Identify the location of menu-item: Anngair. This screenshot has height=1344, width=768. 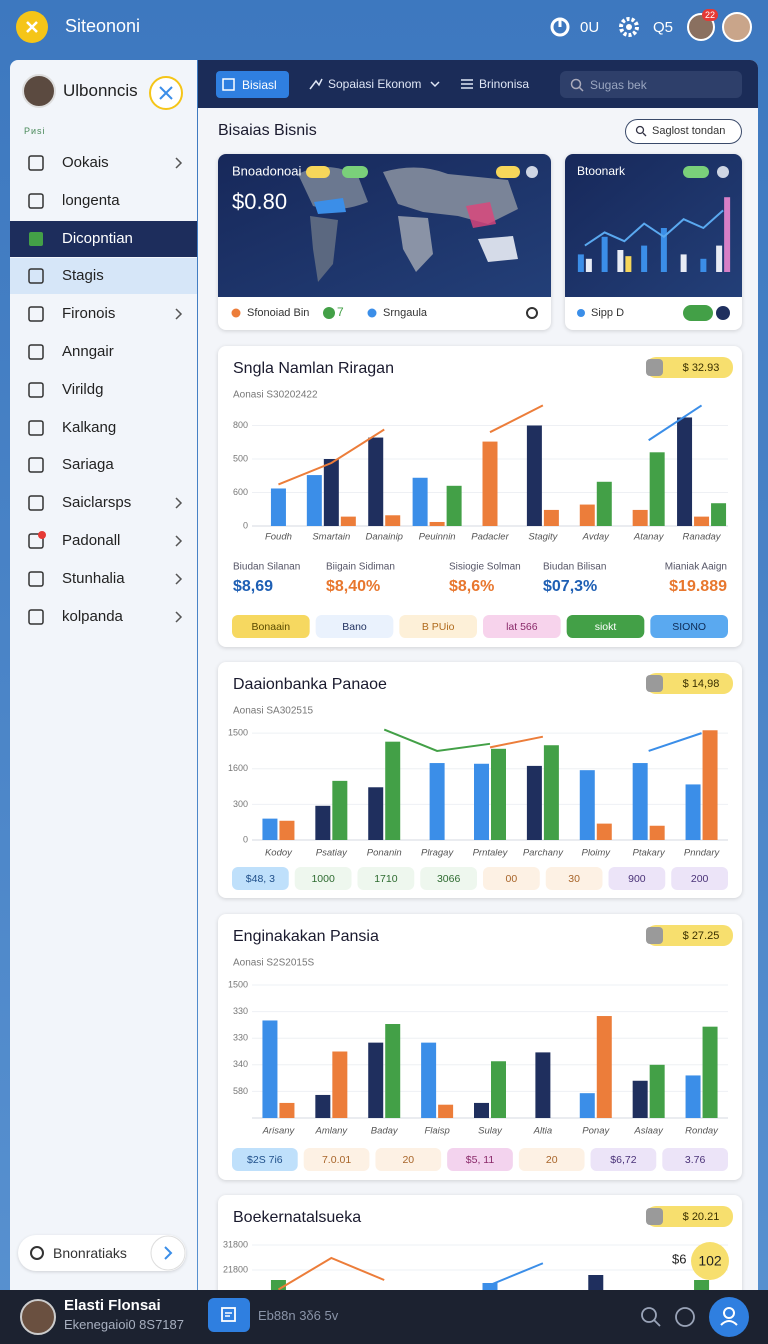
(103, 352).